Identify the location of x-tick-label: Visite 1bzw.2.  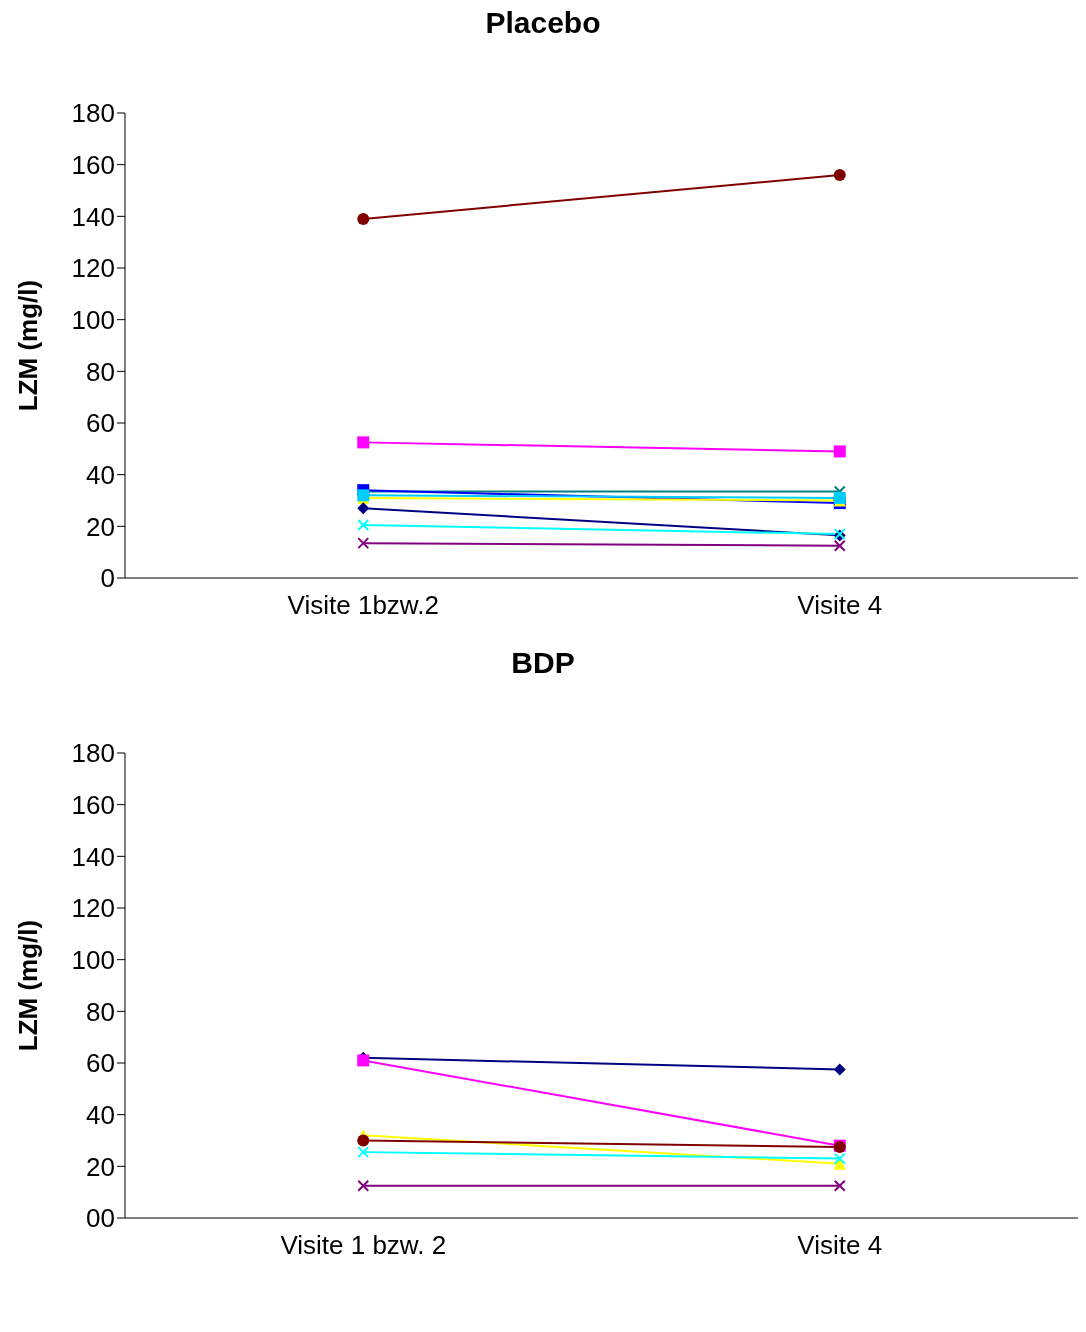
(363, 605).